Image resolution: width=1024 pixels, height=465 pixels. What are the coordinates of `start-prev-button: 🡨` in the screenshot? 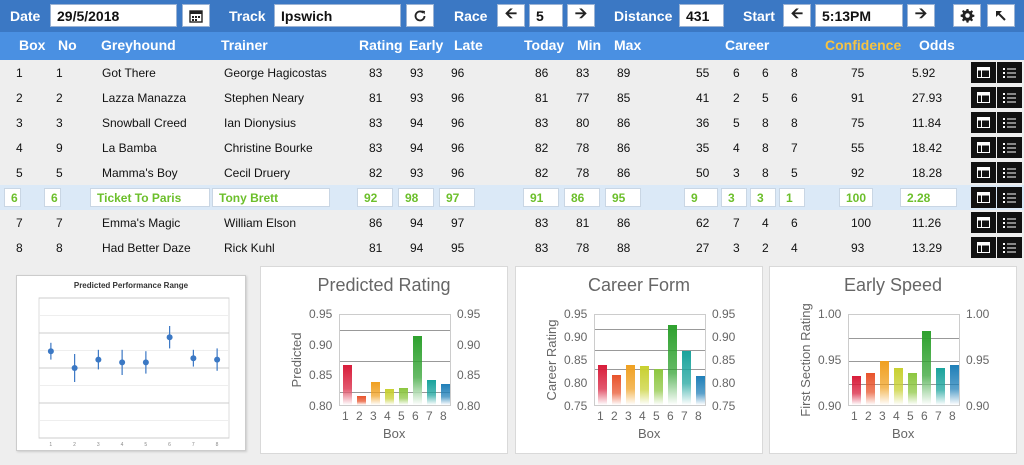 It's located at (797, 15).